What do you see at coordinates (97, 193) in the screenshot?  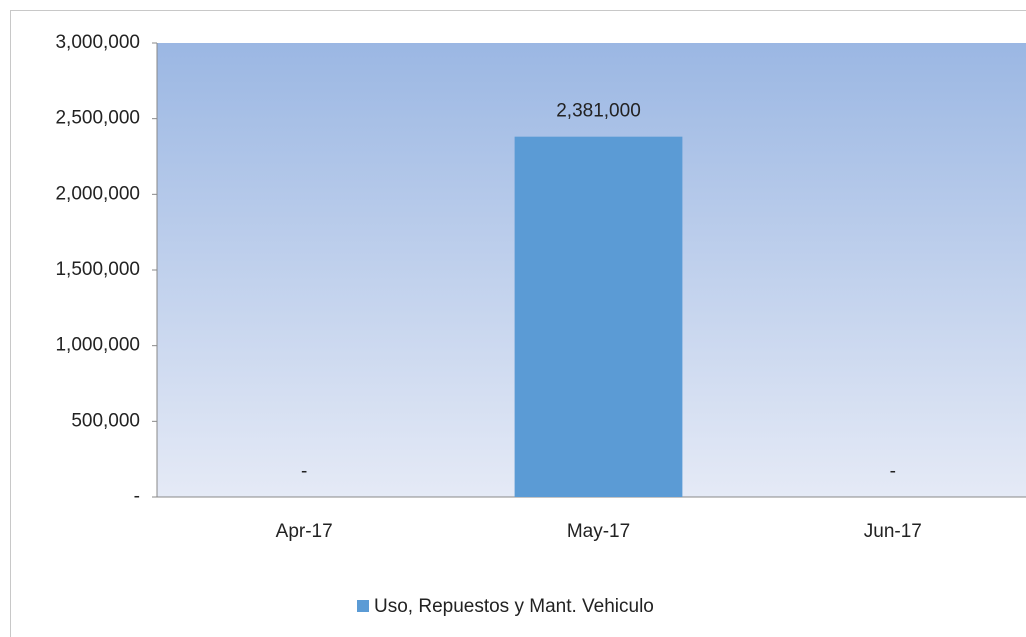 I see `y-tick-label: 2,000,000` at bounding box center [97, 193].